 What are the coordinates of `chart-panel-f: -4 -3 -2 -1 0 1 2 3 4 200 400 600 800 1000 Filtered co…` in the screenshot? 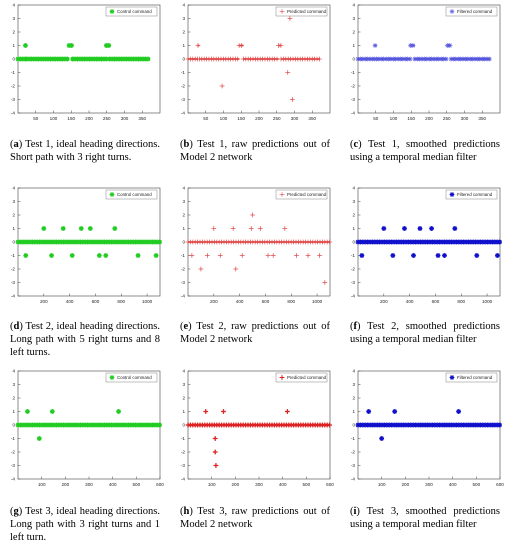 It's located at (426, 247).